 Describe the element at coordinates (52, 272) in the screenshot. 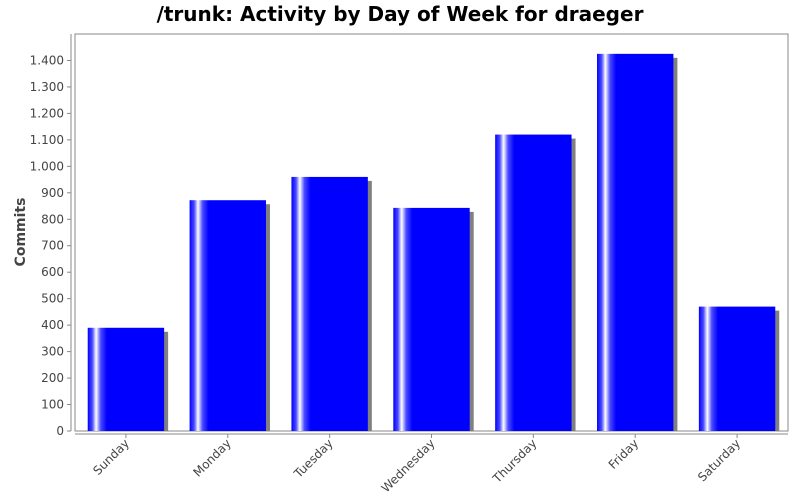

I see `y-tick-label: 600` at that location.